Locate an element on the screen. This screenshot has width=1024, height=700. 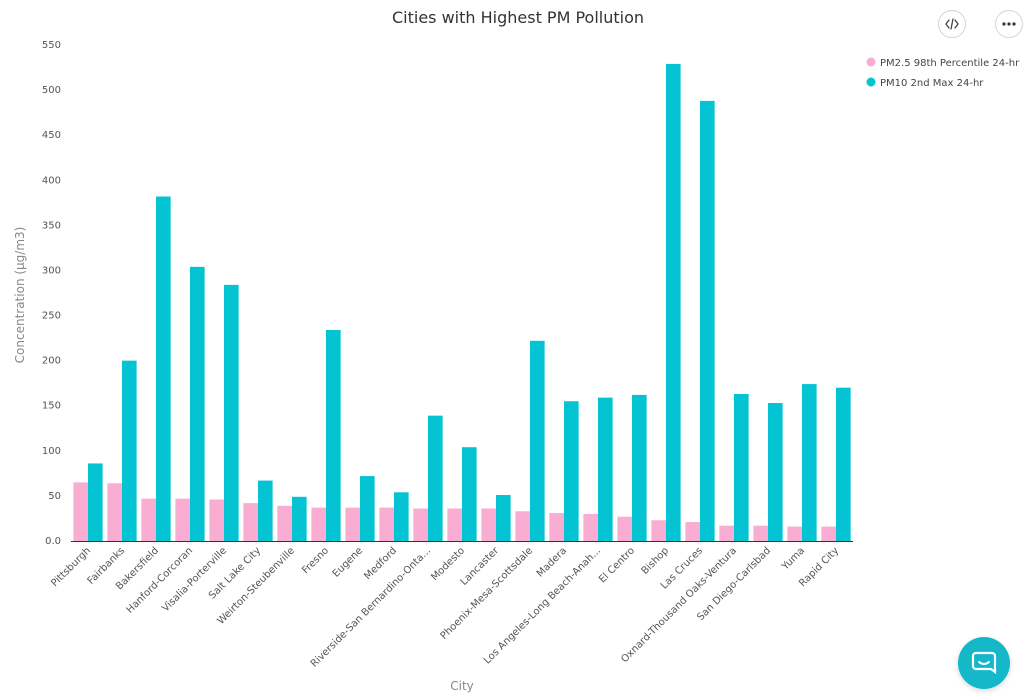
x-tick-label: Hanford-Corcoran is located at coordinates (160, 580).